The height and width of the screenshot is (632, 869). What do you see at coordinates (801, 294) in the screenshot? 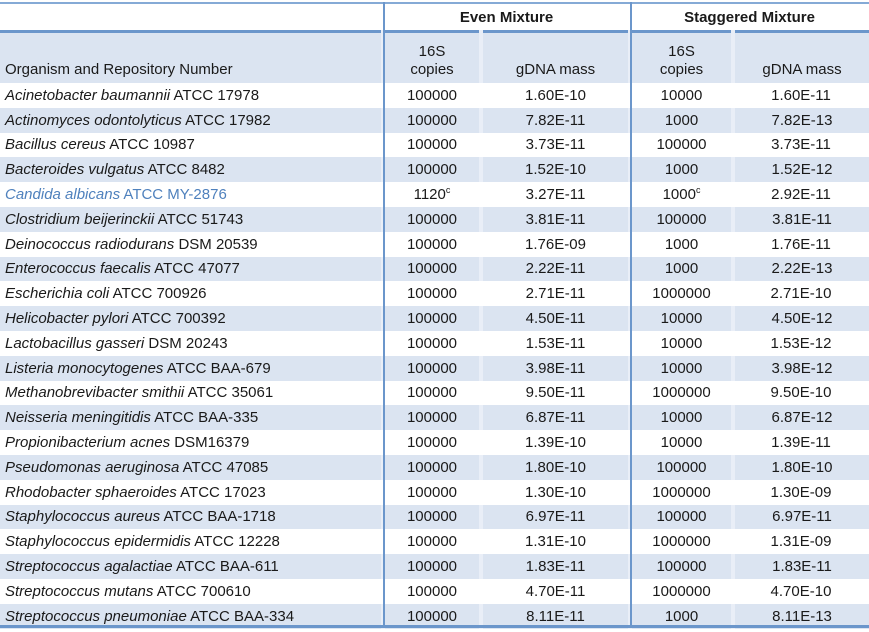
I see `staggered-gdna-mass-cell: 2.71E-10` at bounding box center [801, 294].